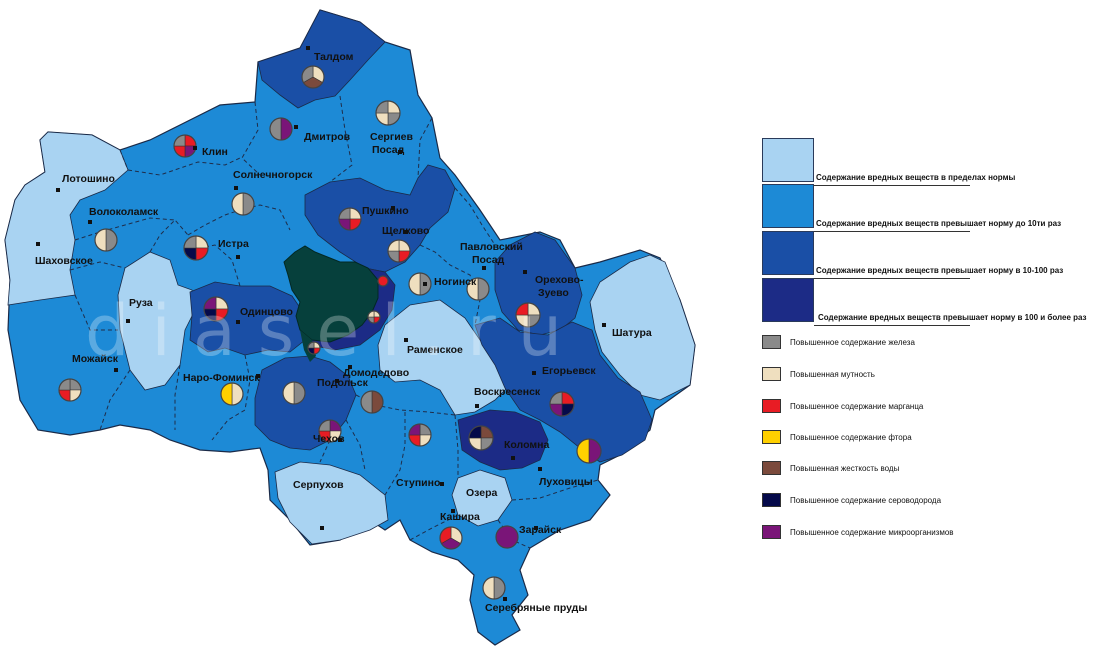  I want to click on city-marker-mozhaysk, so click(116, 370).